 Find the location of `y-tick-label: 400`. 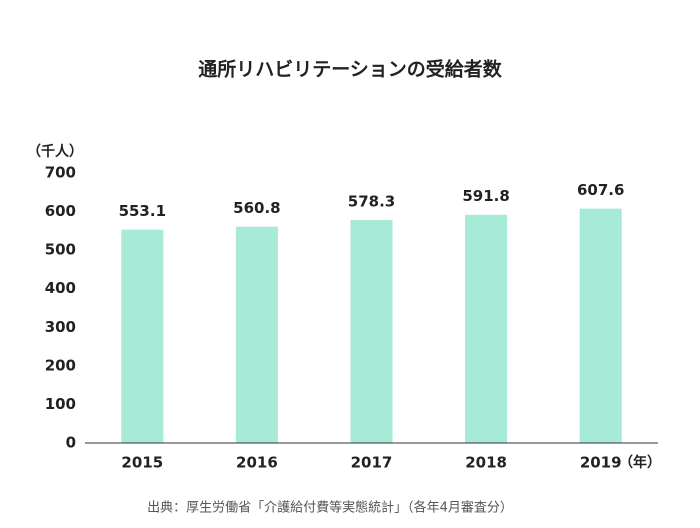

y-tick-label: 400 is located at coordinates (60, 288).